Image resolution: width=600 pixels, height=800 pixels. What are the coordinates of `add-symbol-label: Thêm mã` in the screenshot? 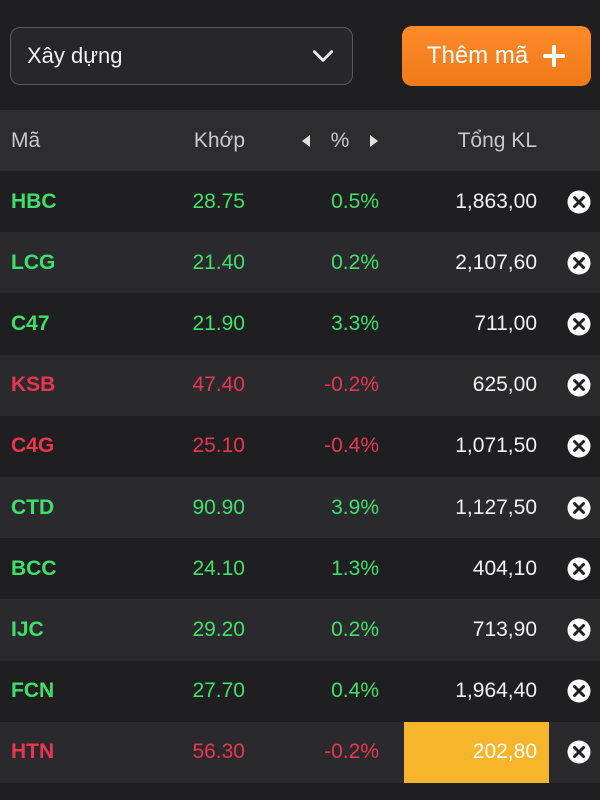 It's located at (477, 55).